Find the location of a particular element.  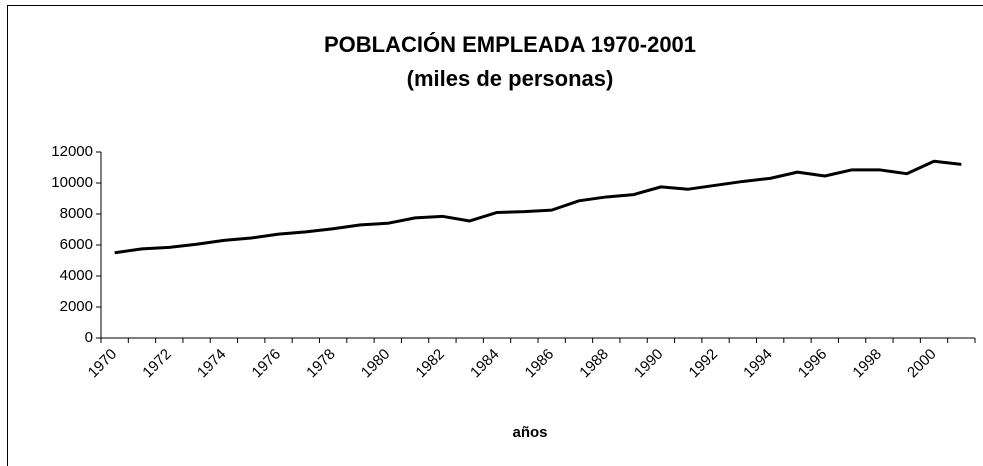

chart-title: POBLACIÓN EMPLEADA 1970-2001 is located at coordinates (510, 44).